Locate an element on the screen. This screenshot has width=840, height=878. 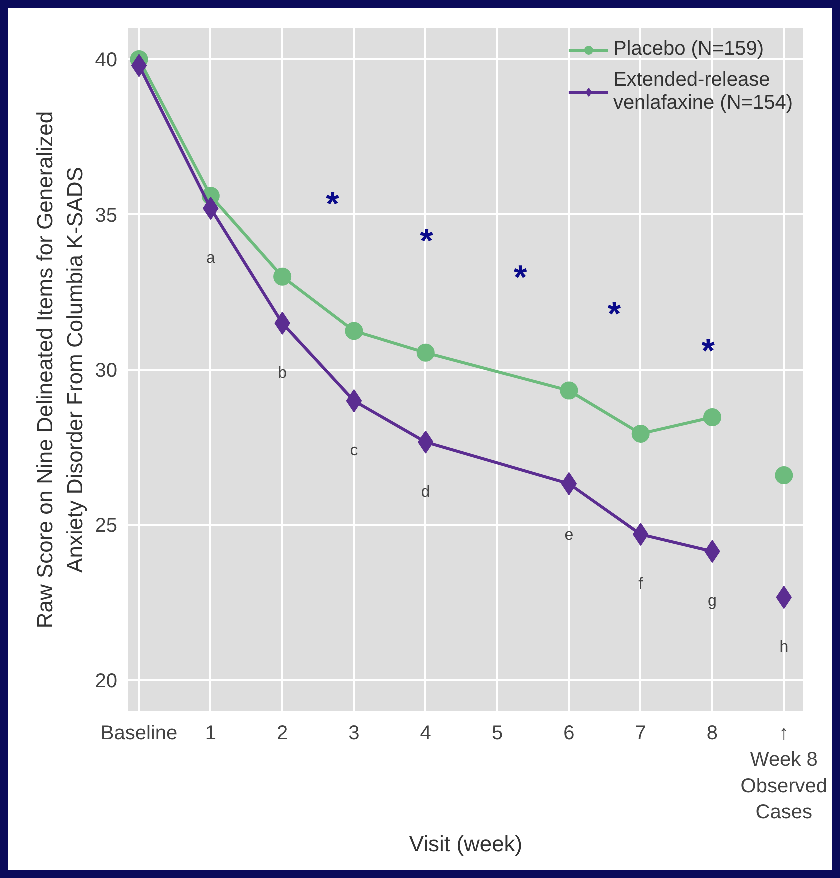
y-tick-label: 20 is located at coordinates (106, 681).